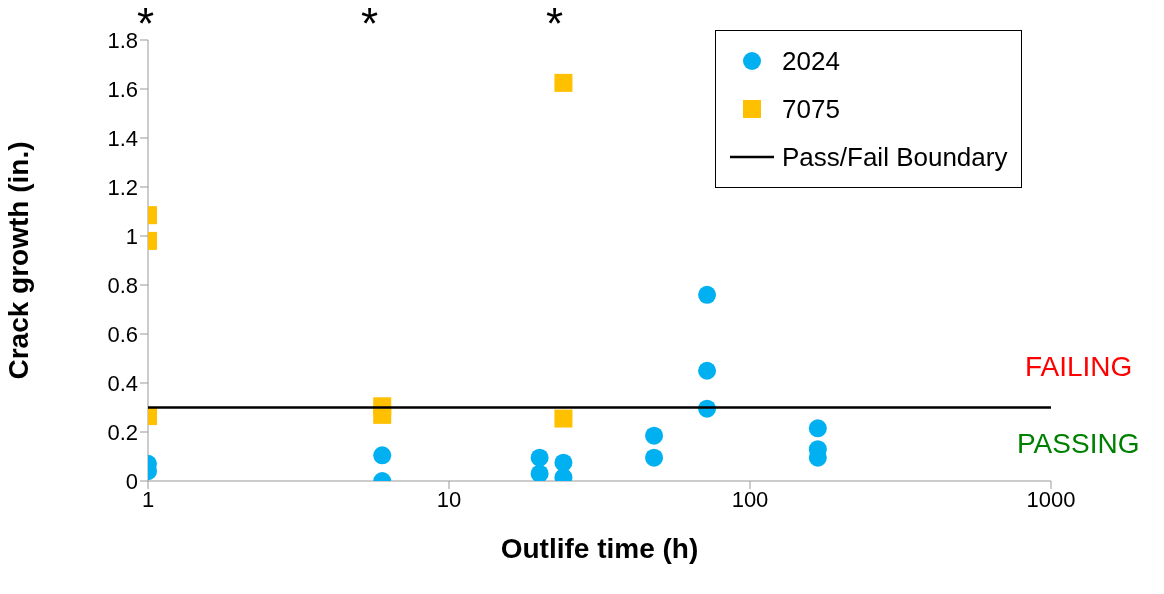 This screenshot has width=1164, height=594. I want to click on y-tick-label: 1.8, so click(122, 40).